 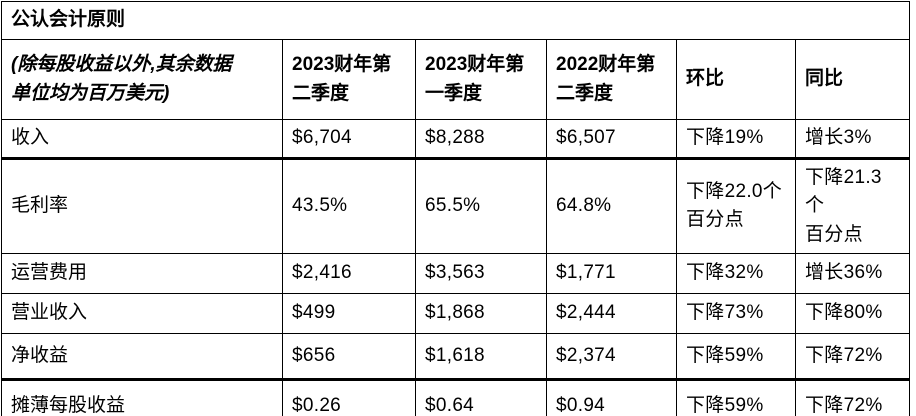 What do you see at coordinates (481, 205) in the screenshot?
I see `value-cell: 65.5%` at bounding box center [481, 205].